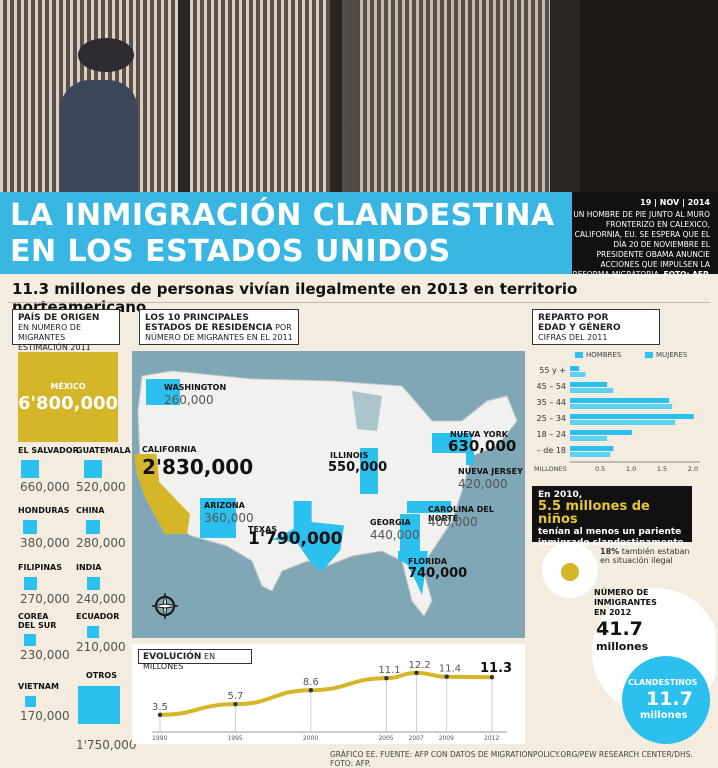 This screenshot has height=768, width=718. Describe the element at coordinates (195, 387) in the screenshot. I see `washington-label: WASHINGTON` at that location.